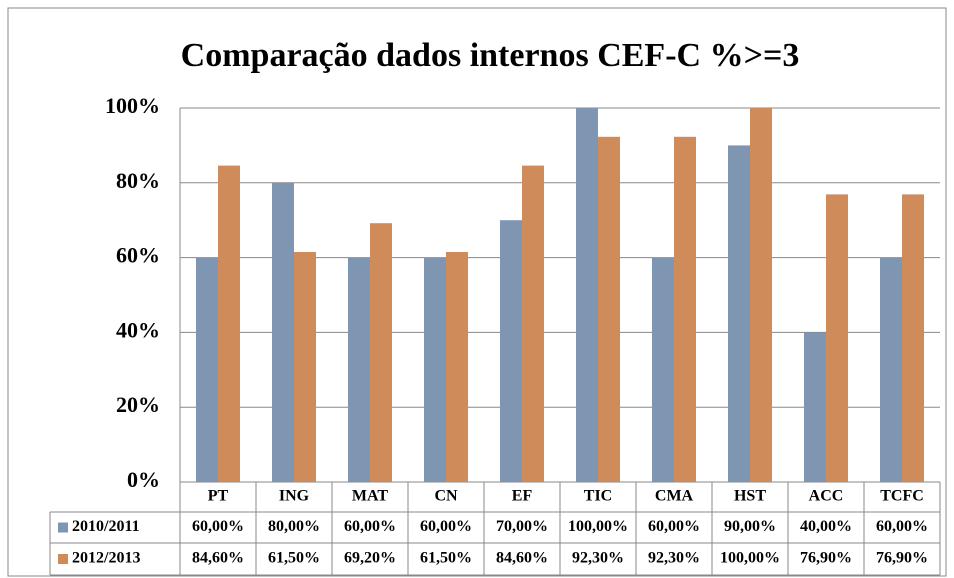 The image size is (954, 578). What do you see at coordinates (106, 558) in the screenshot?
I see `legend-label: 2012/2013` at bounding box center [106, 558].